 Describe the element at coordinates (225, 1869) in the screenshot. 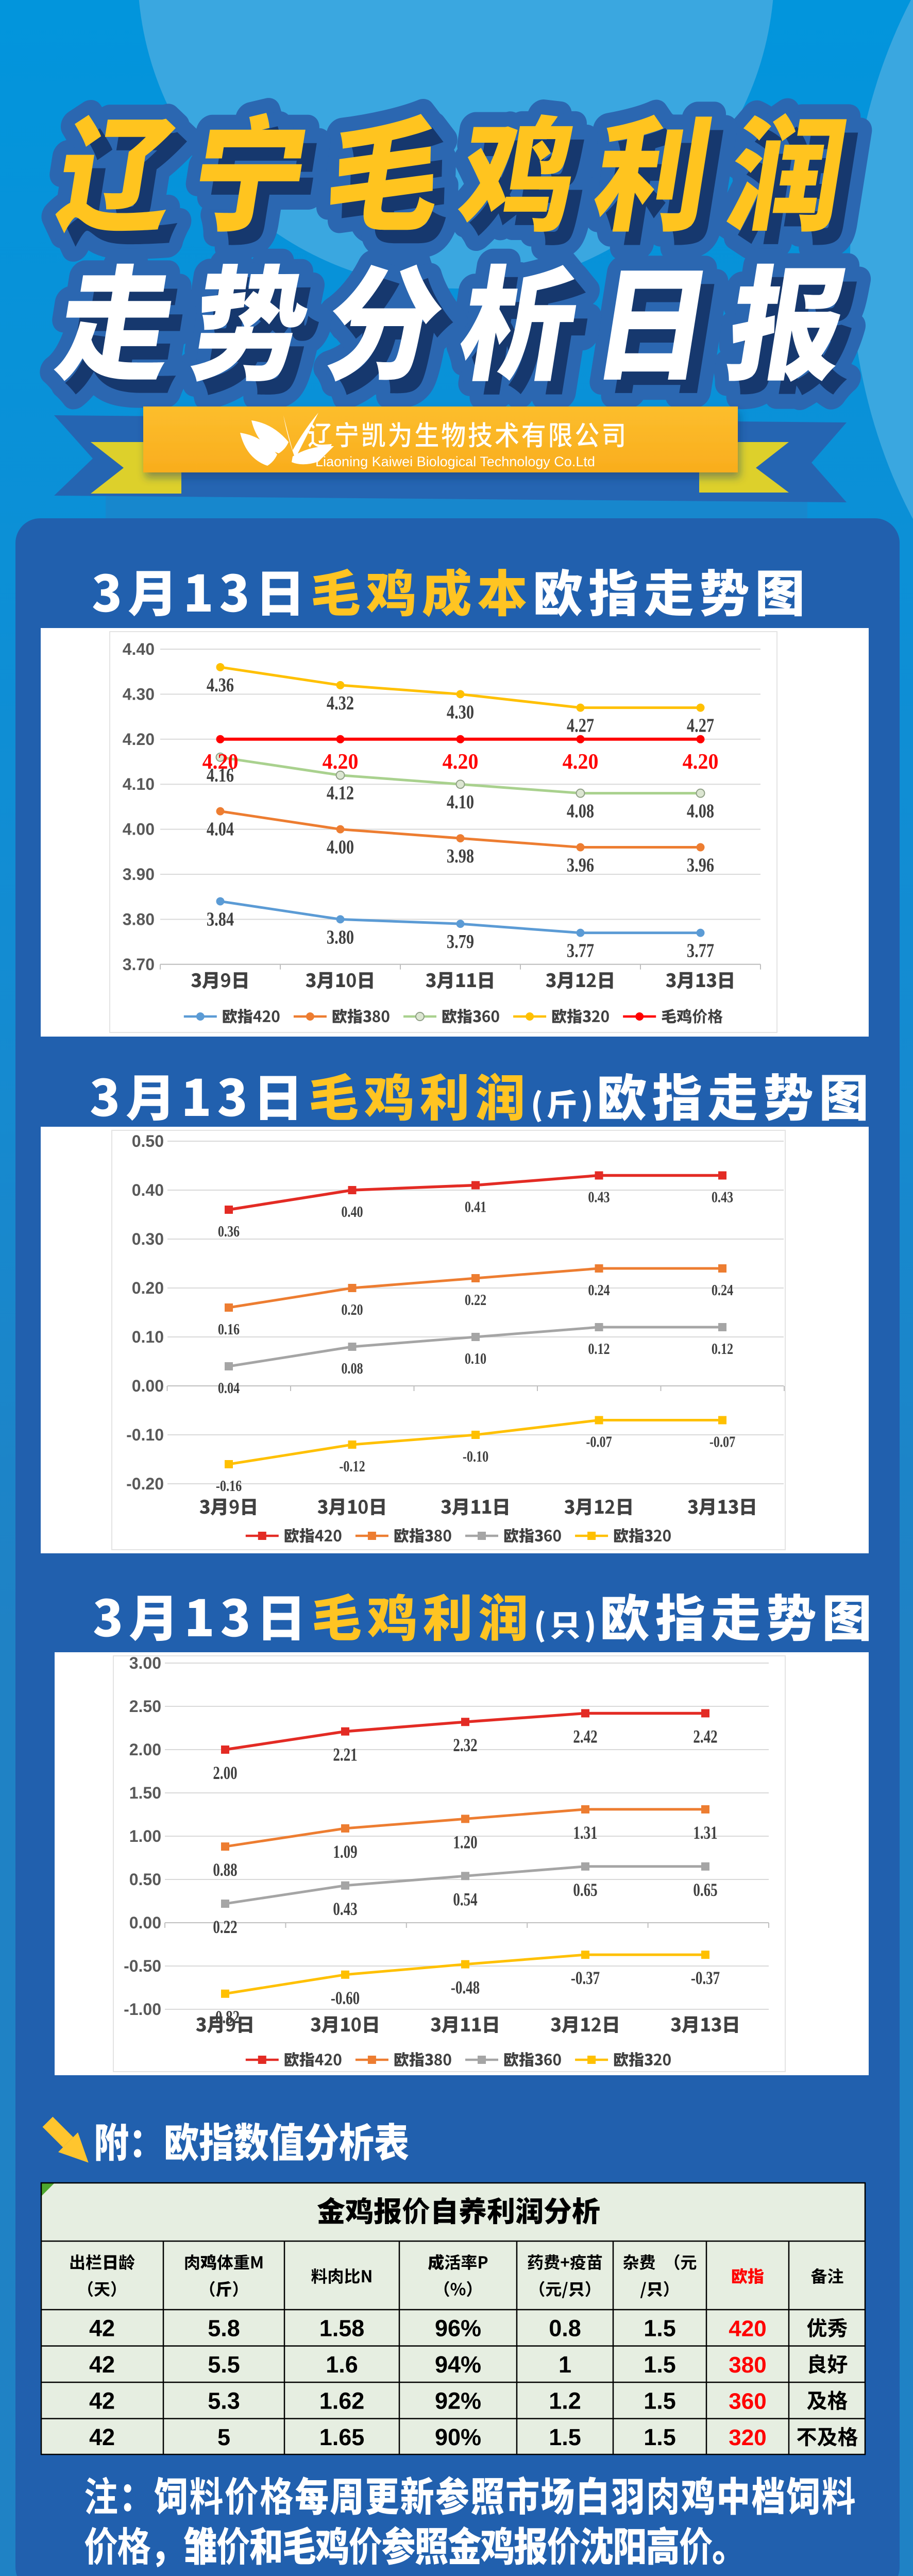

I see `svg-text: 0.88` at that location.